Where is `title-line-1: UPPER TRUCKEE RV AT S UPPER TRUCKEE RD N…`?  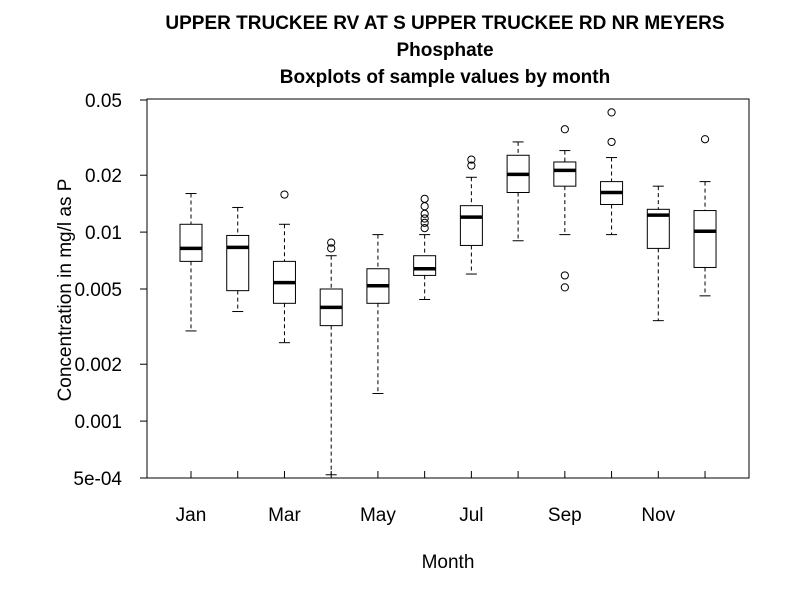 title-line-1: UPPER TRUCKEE RV AT S UPPER TRUCKEE RD N… is located at coordinates (444, 23).